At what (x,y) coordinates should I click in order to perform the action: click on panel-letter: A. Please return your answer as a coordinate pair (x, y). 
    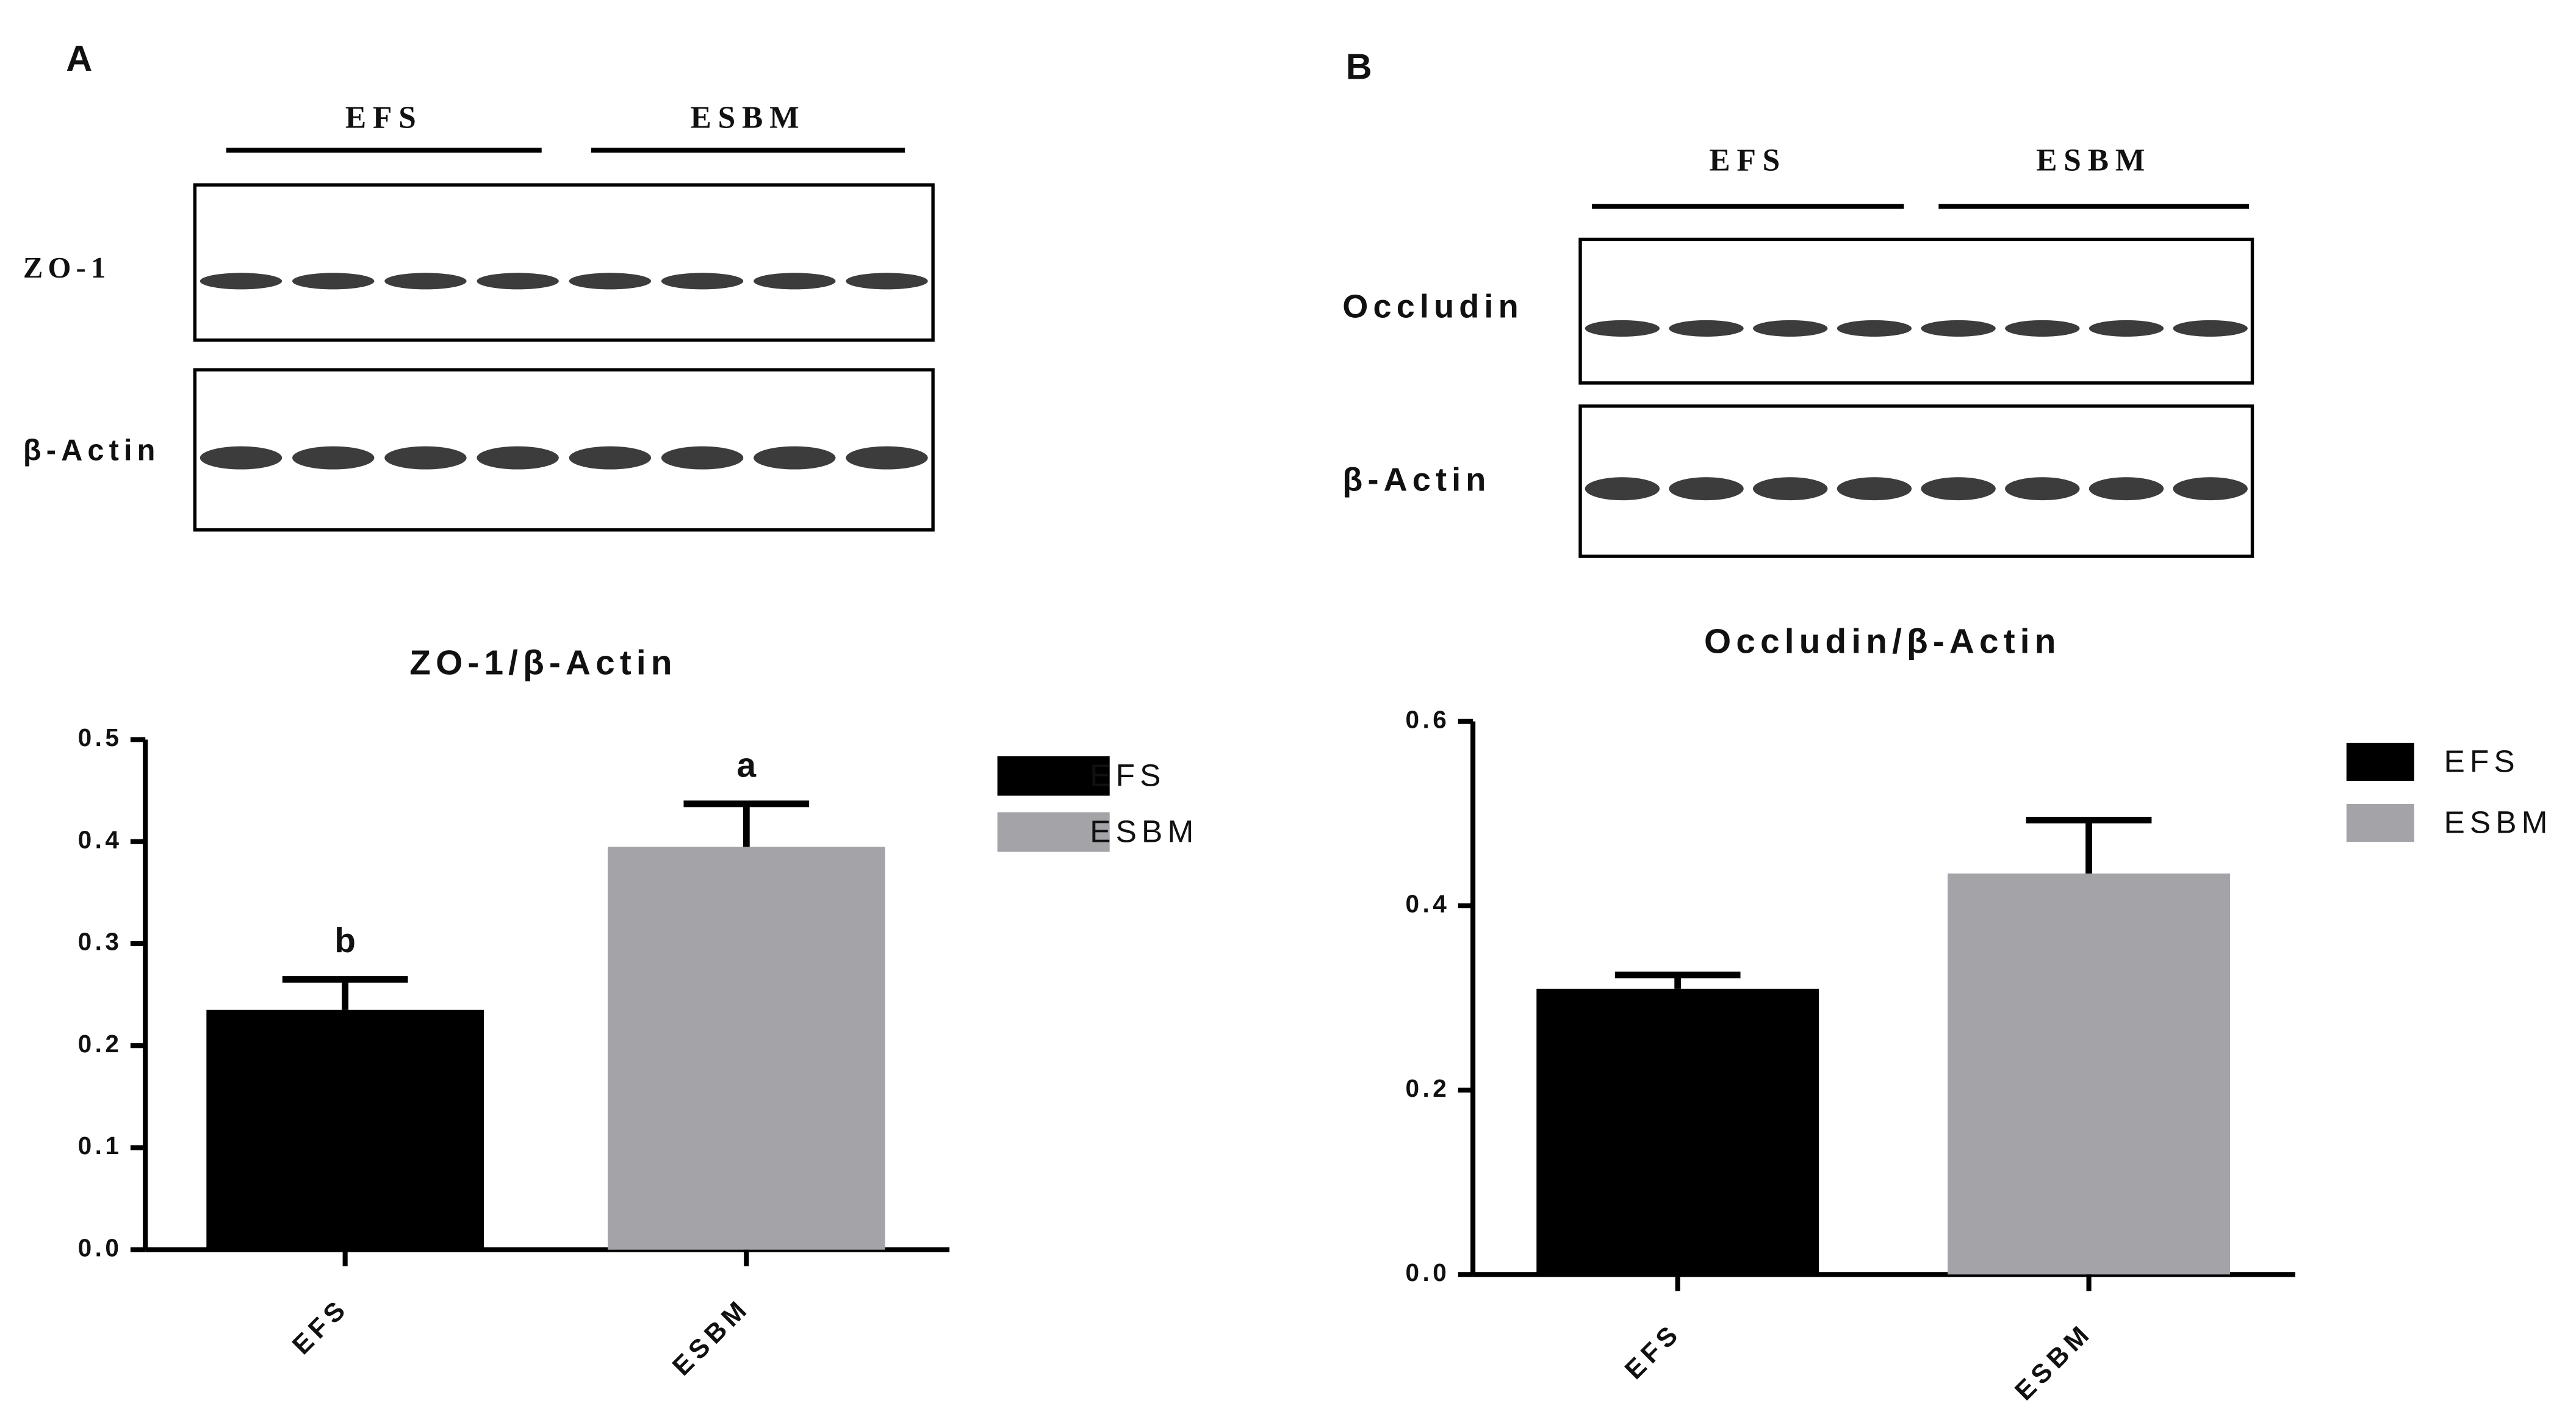
    Looking at the image, I should click on (79, 58).